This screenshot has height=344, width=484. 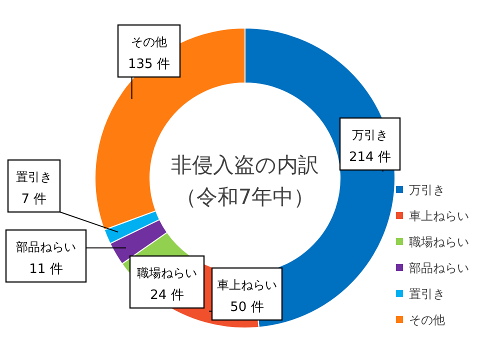 I want to click on data-label: 214 件, so click(x=370, y=157).